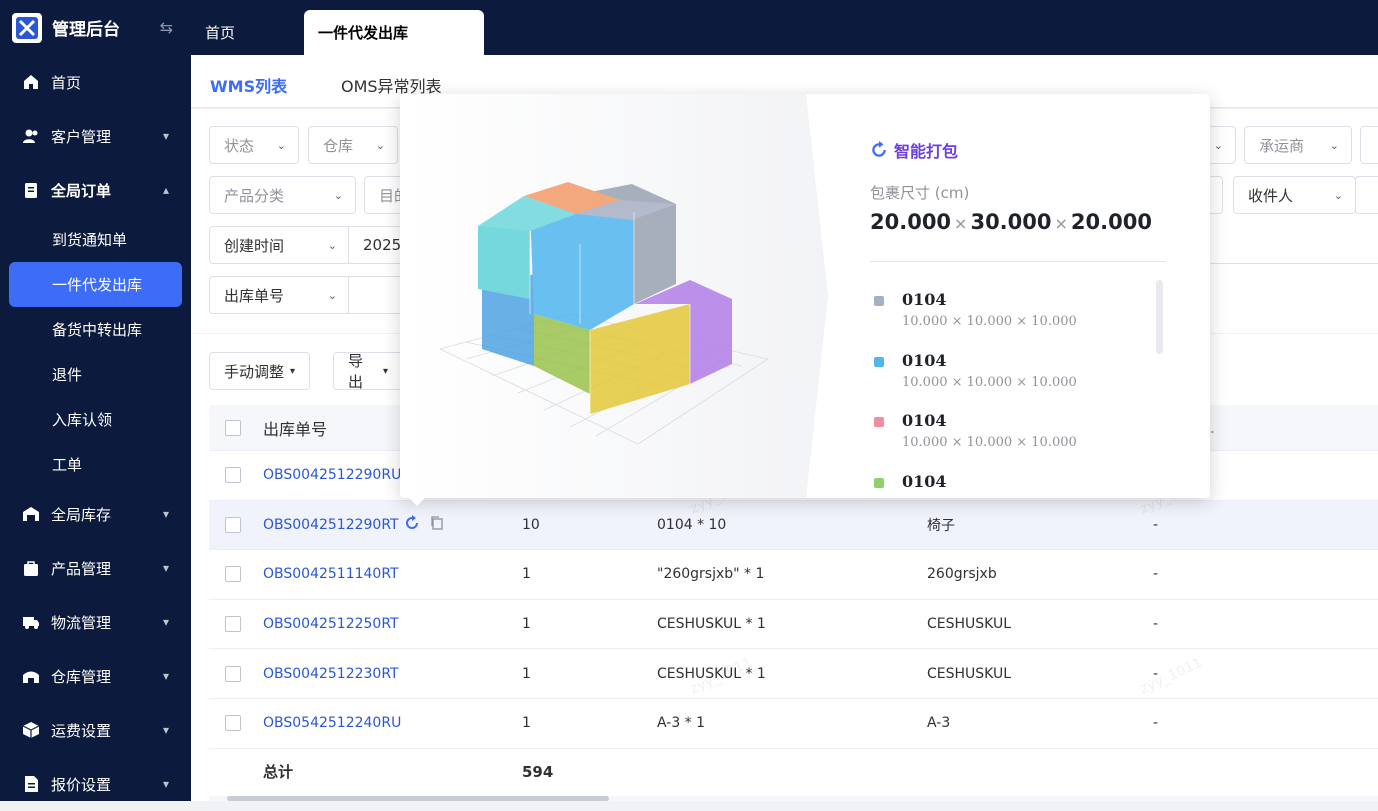 The image size is (1378, 811). What do you see at coordinates (95, 464) in the screenshot?
I see `sidebar-subitem-tickets: 工单` at bounding box center [95, 464].